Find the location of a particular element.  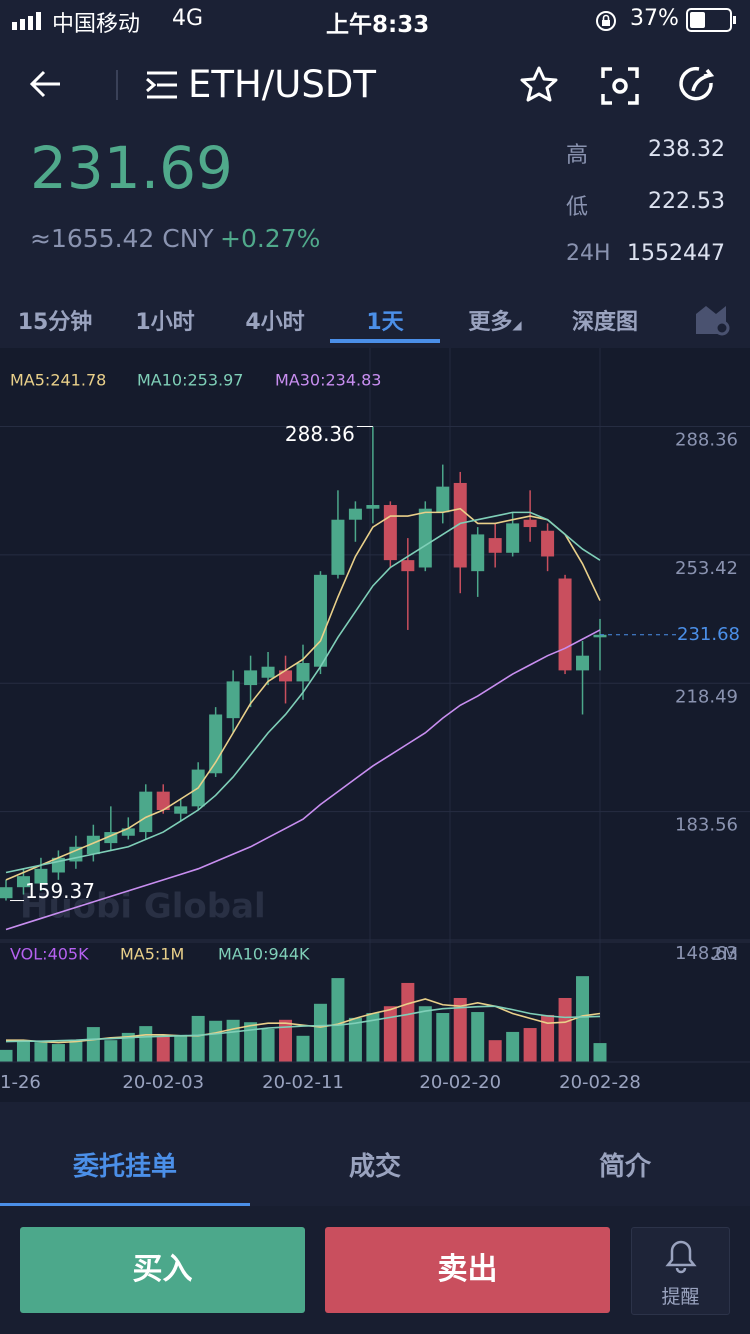

period-tab: 1小时 is located at coordinates (165, 322).